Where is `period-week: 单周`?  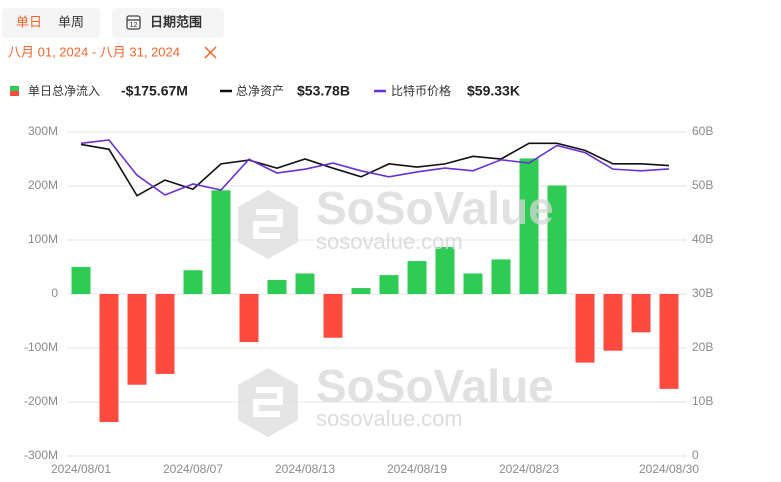 period-week: 单周 is located at coordinates (71, 21).